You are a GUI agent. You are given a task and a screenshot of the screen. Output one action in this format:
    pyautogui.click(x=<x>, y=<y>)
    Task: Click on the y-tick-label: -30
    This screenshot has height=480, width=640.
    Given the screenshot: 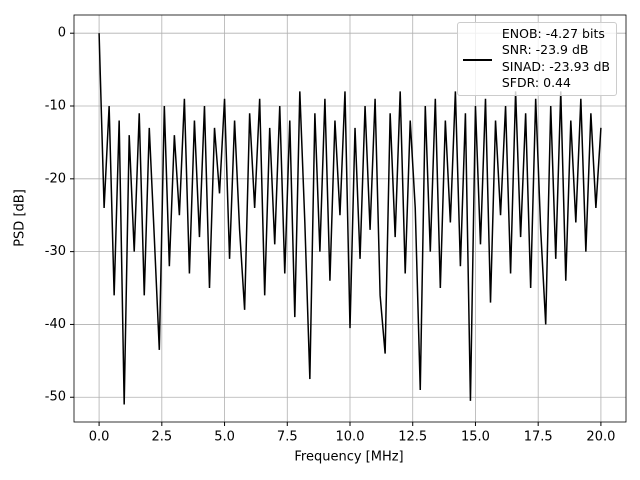 What is the action you would take?
    pyautogui.click(x=55, y=251)
    